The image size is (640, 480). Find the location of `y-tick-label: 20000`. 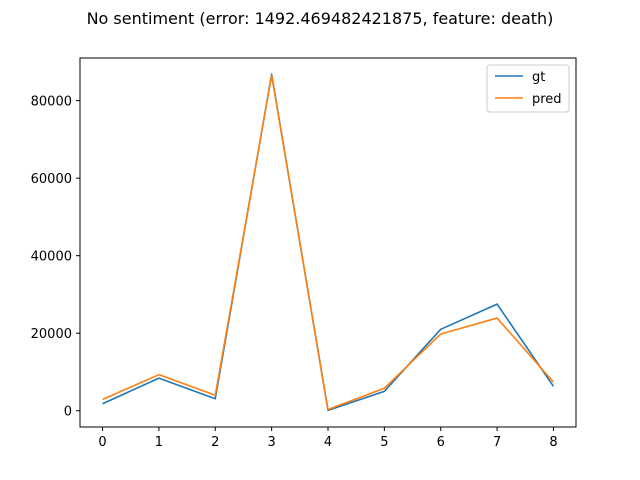

y-tick-label: 20000 is located at coordinates (51, 334).